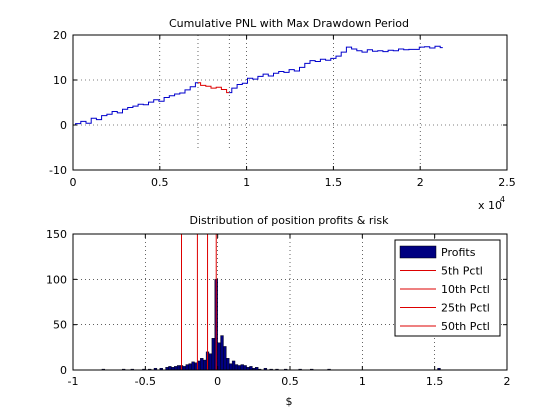  Describe the element at coordinates (462, 271) in the screenshot. I see `legend-label: 5th Pctl` at that location.